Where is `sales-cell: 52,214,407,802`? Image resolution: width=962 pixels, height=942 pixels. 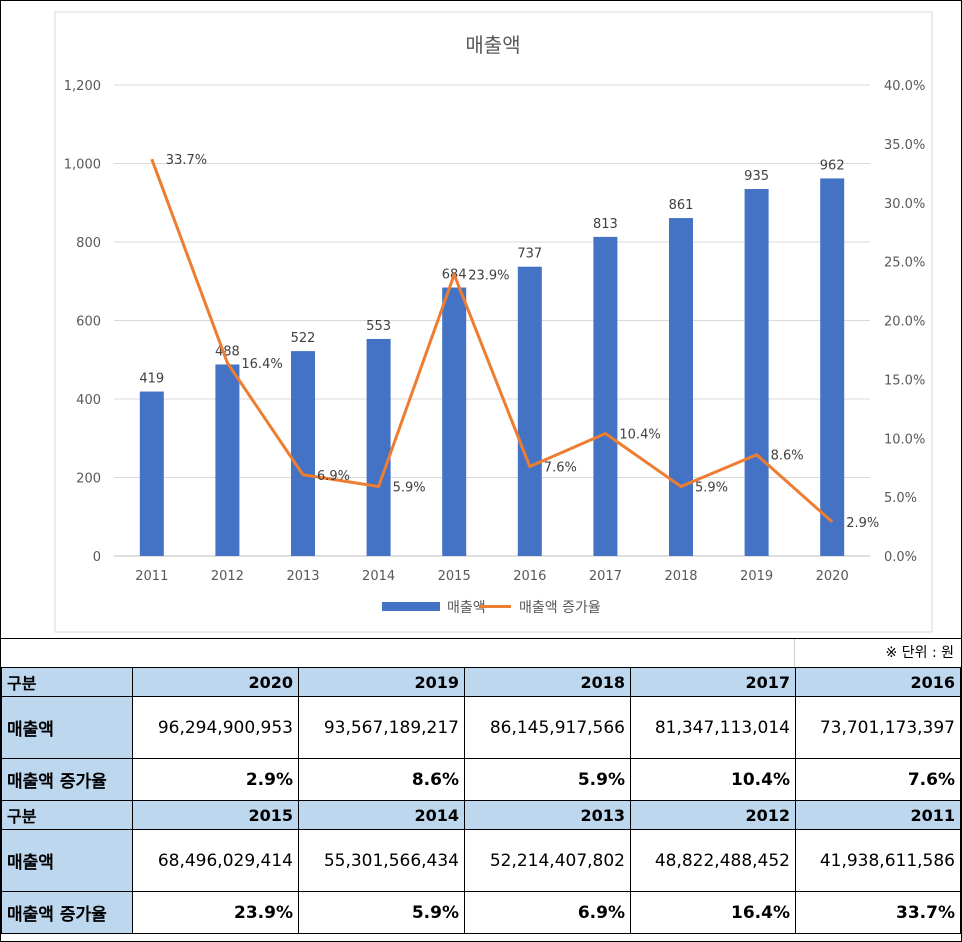 sales-cell: 52,214,407,802 is located at coordinates (547, 860).